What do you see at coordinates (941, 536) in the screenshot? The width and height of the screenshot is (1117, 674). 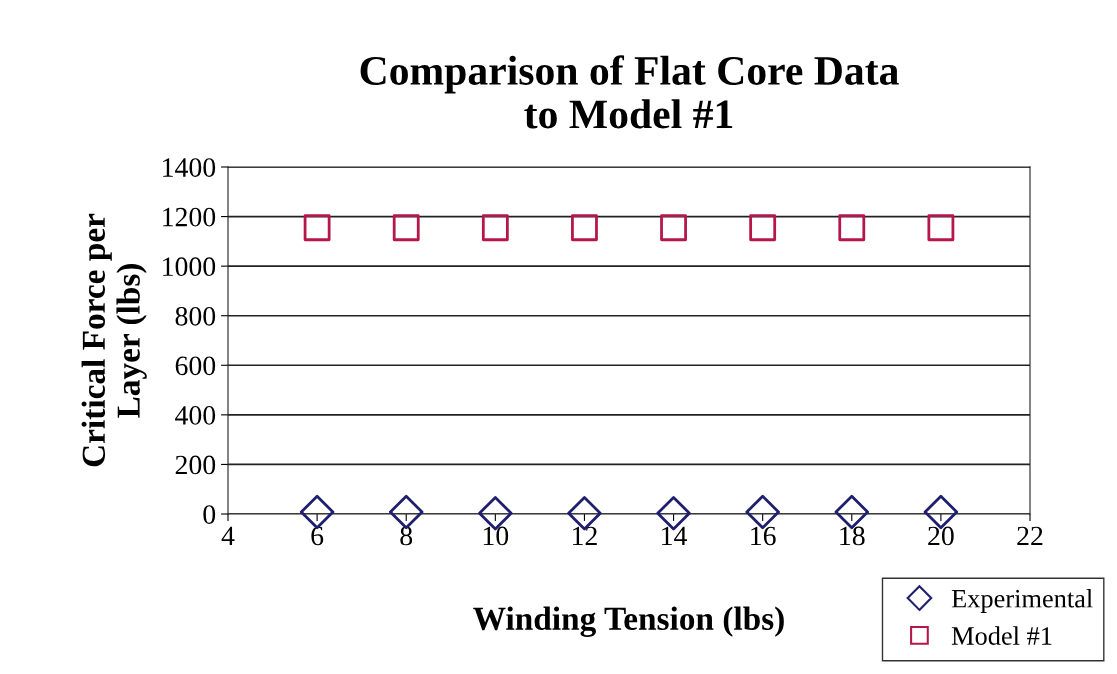 I see `x-tick-label: 20` at bounding box center [941, 536].